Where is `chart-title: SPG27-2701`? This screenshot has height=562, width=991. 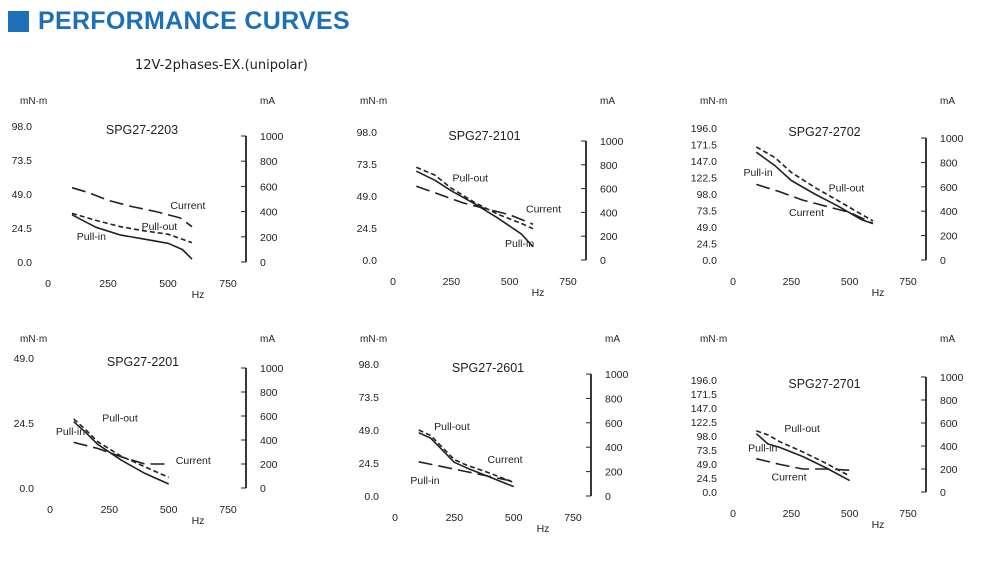 chart-title: SPG27-2701 is located at coordinates (824, 384).